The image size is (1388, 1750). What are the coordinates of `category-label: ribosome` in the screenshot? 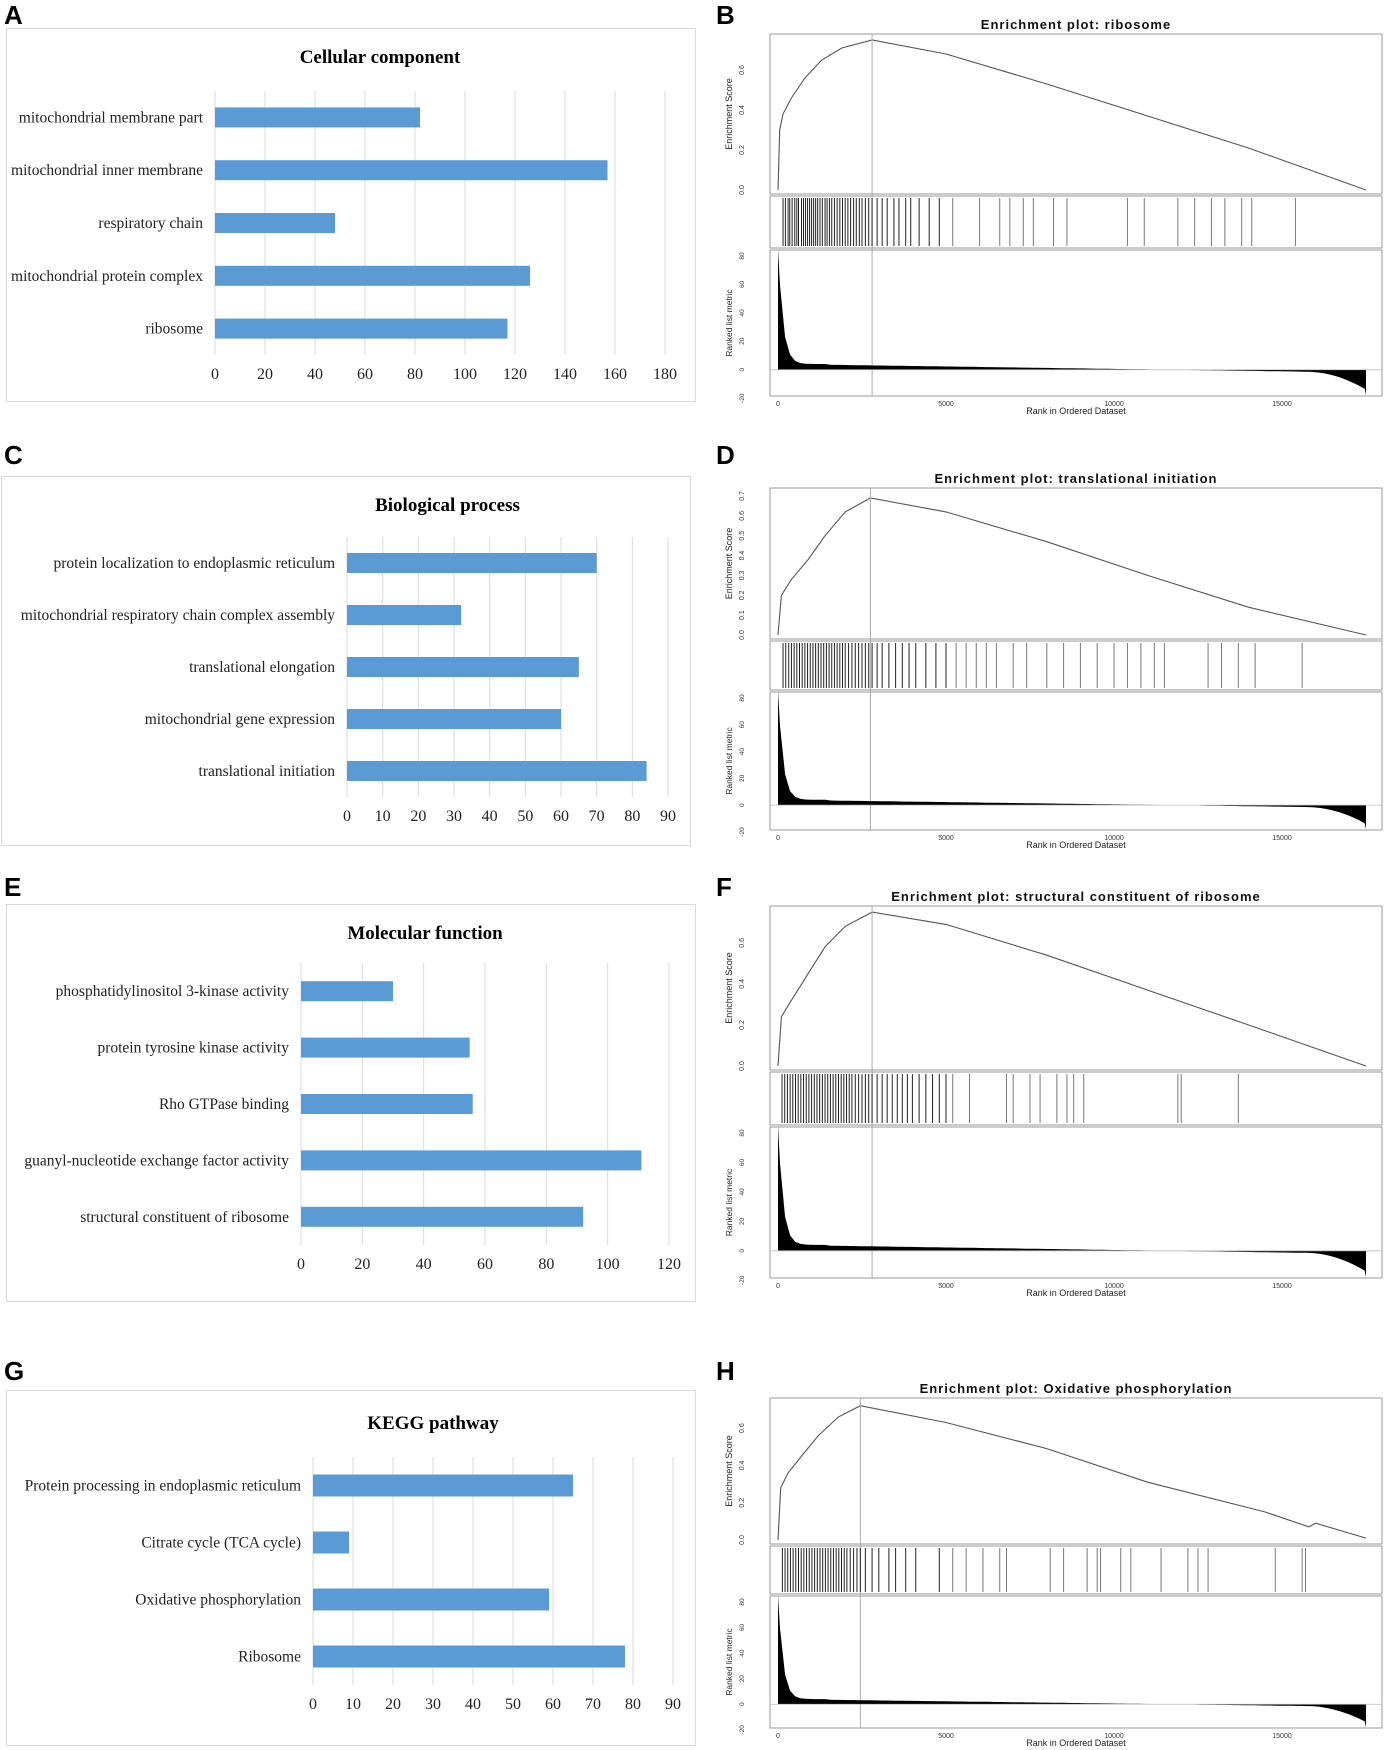 It's located at (174, 329).